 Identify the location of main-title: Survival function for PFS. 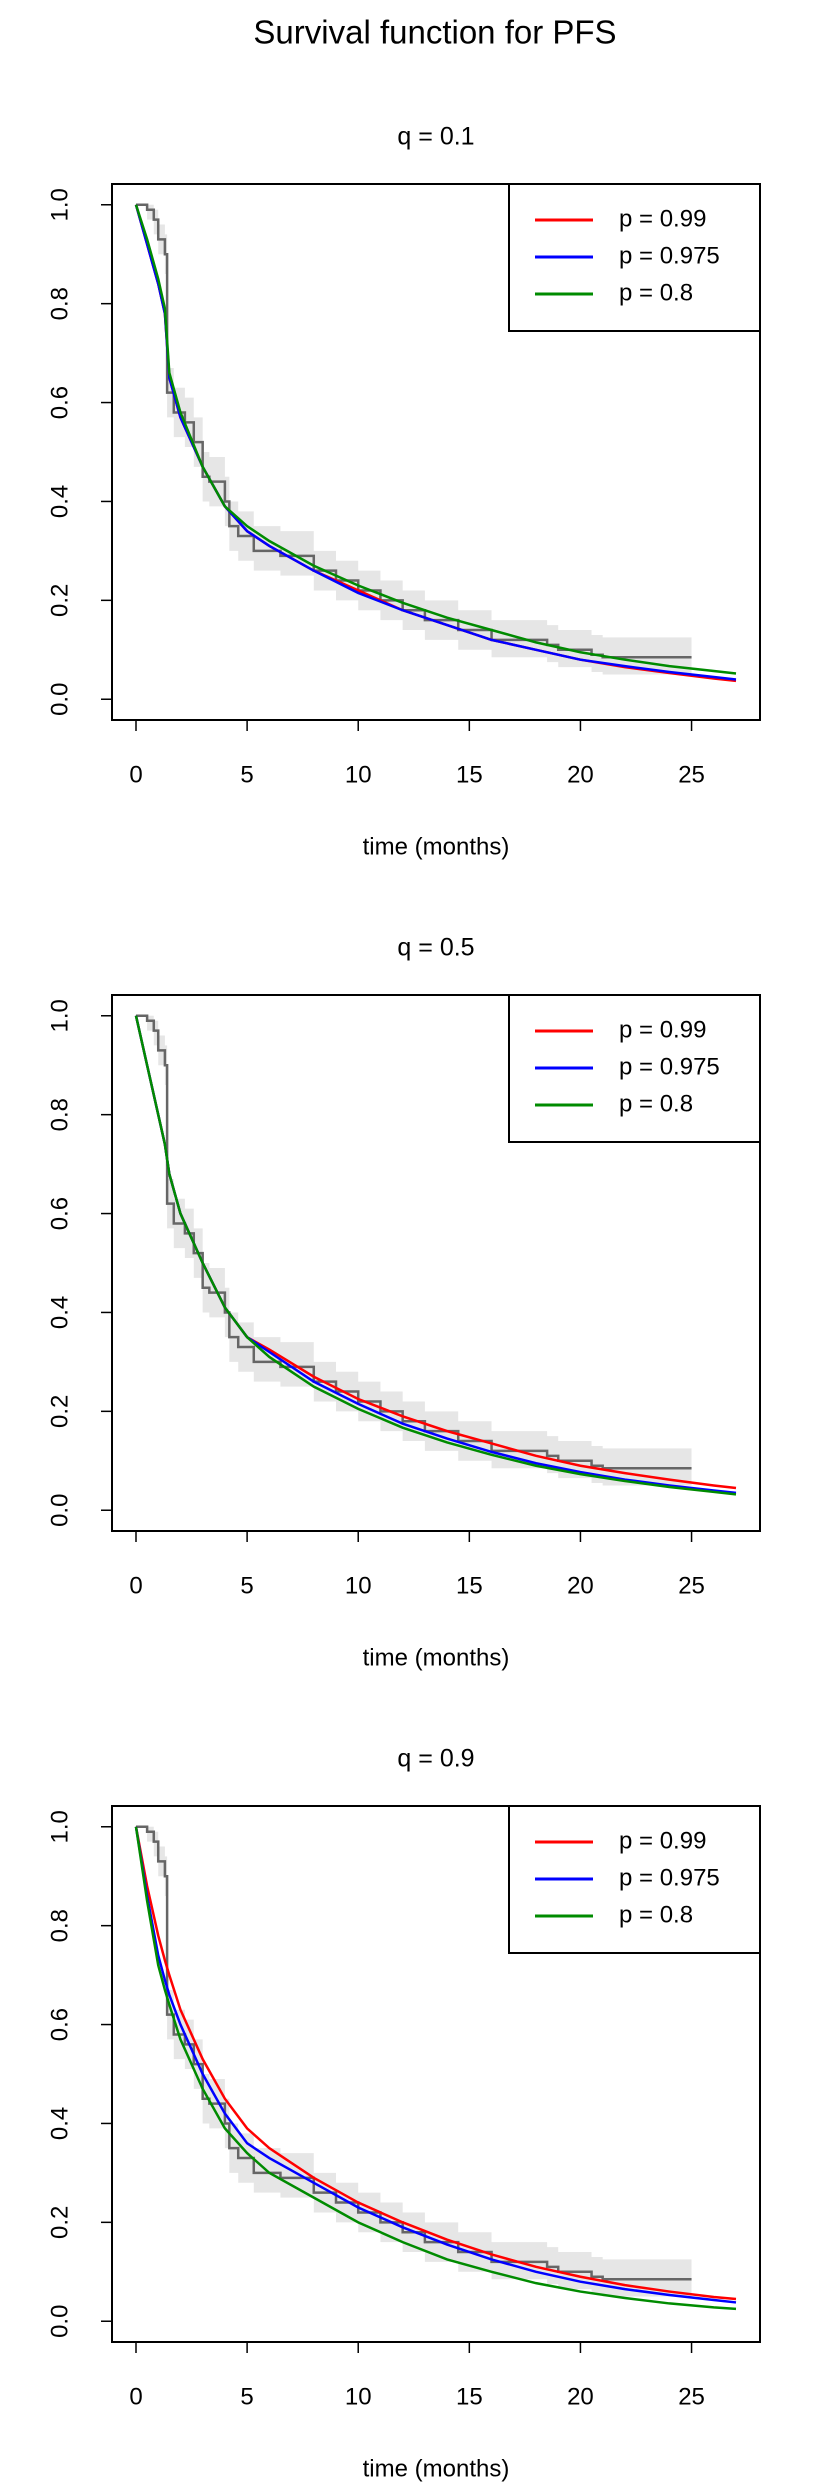
(434, 32).